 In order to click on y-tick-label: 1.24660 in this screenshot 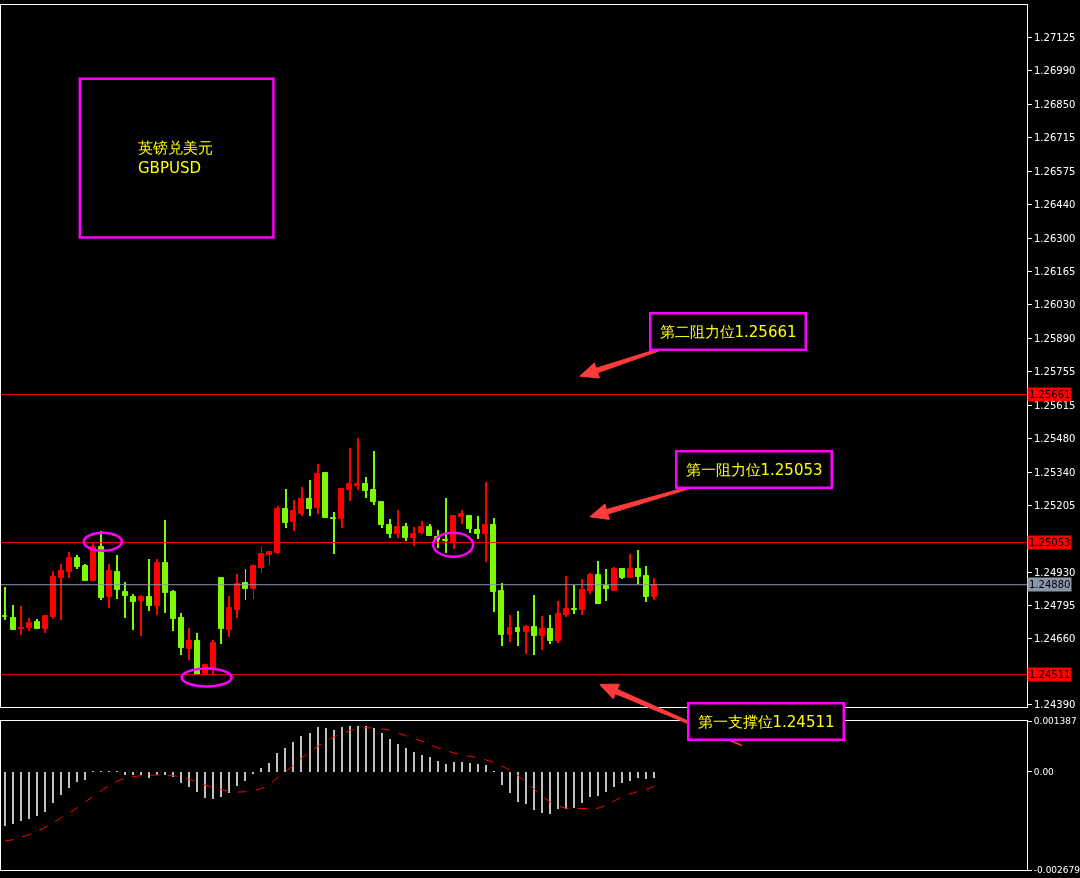, I will do `click(1055, 638)`.